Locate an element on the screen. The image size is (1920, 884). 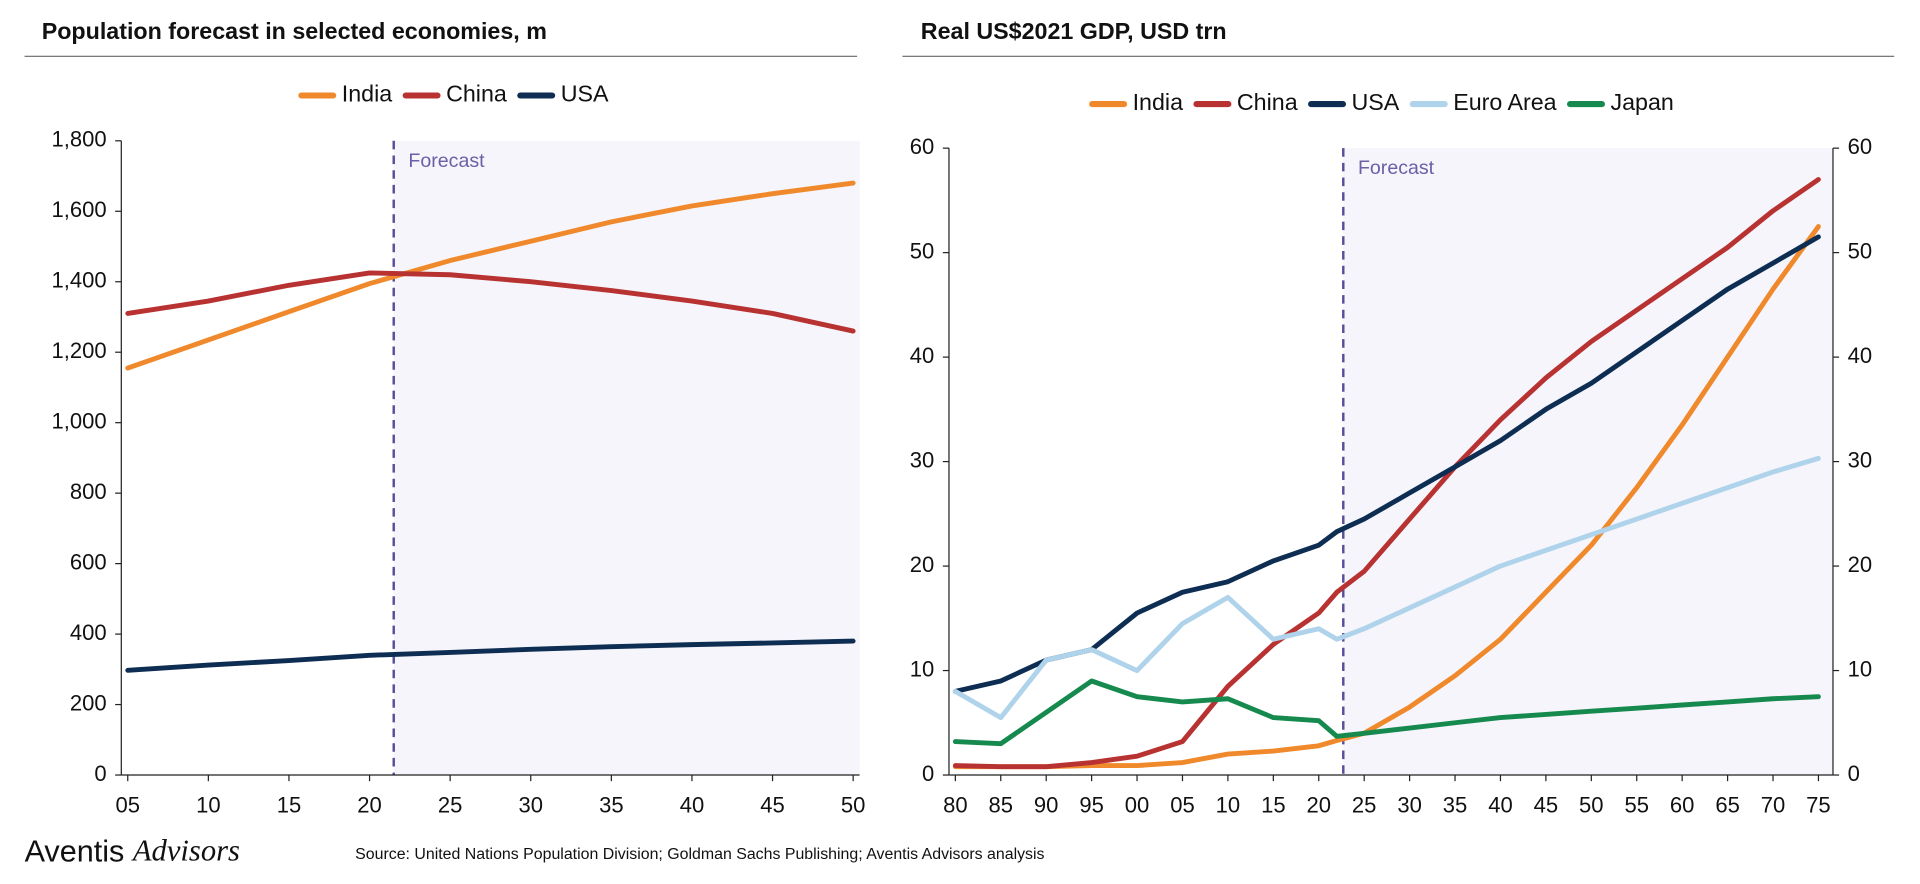
logo-word: Advisors is located at coordinates (185, 850).